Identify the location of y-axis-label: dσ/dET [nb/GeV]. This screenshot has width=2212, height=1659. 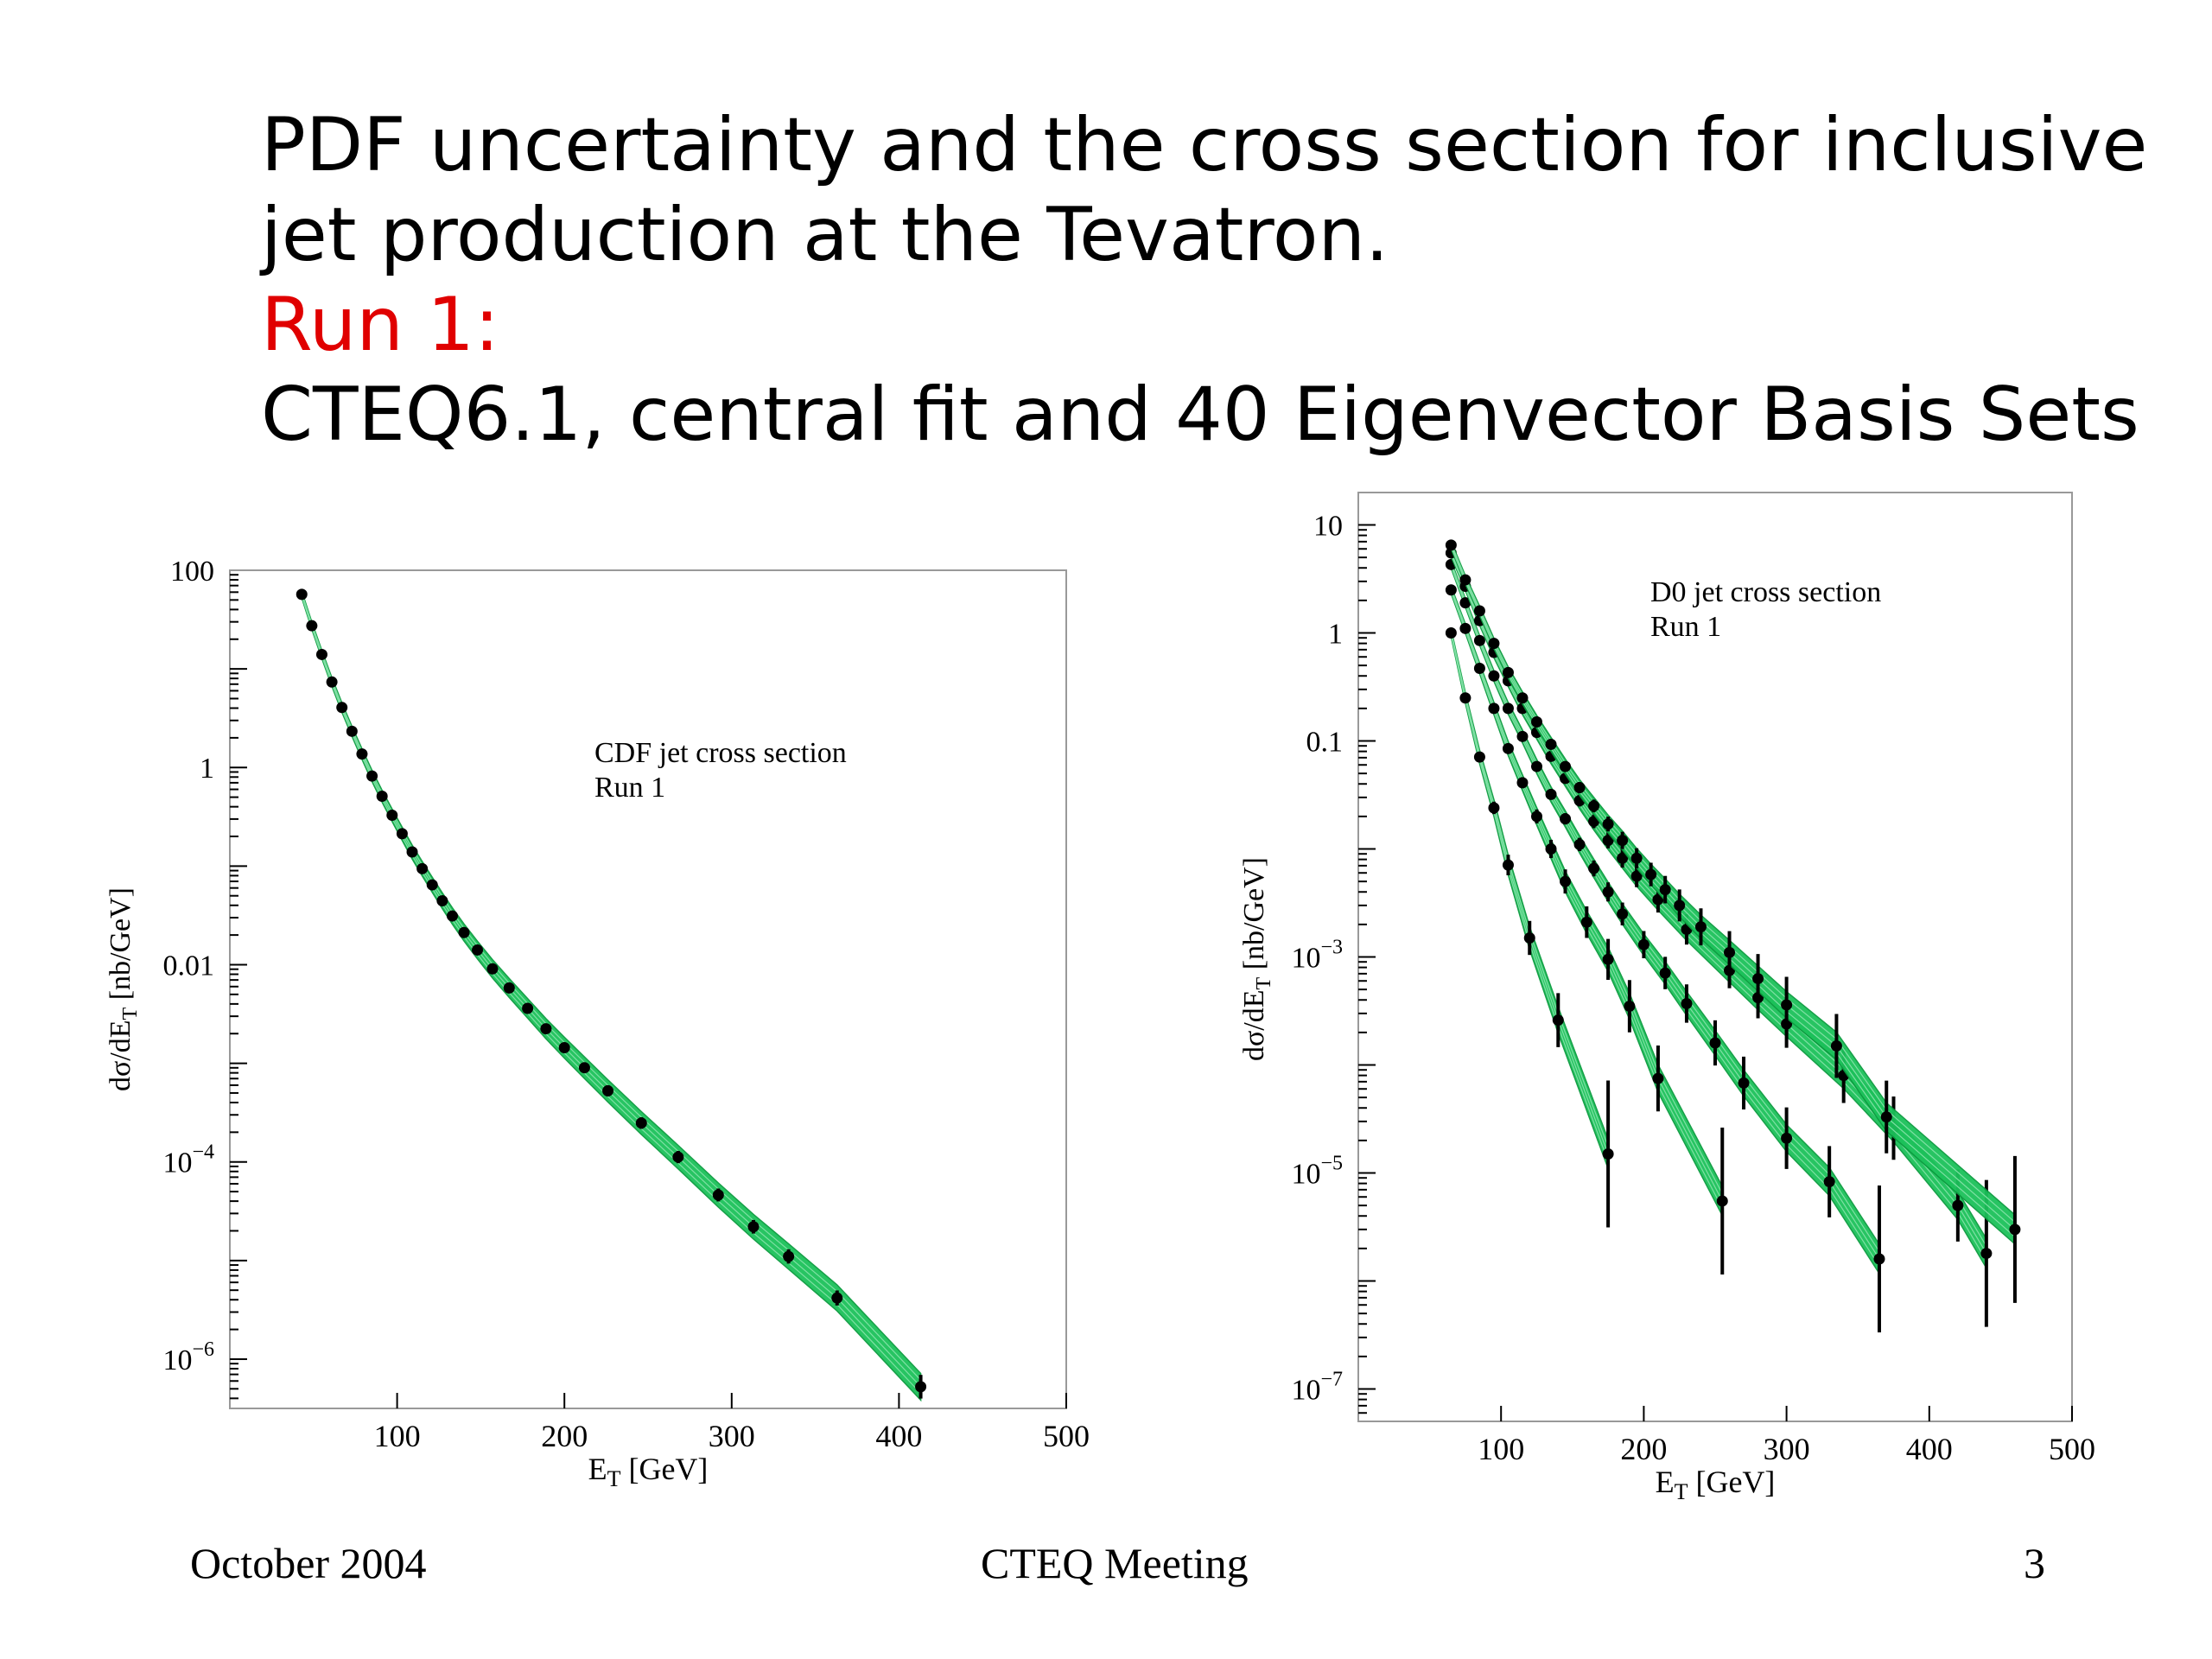
(1256, 959).